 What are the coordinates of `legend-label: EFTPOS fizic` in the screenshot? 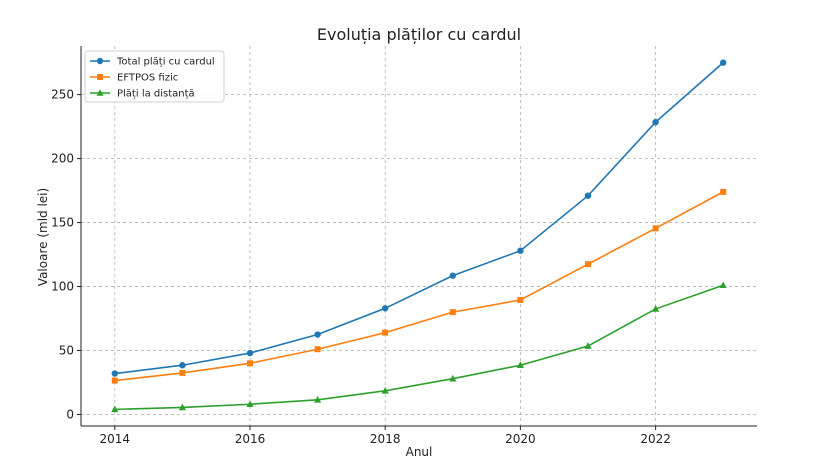 It's located at (147, 78).